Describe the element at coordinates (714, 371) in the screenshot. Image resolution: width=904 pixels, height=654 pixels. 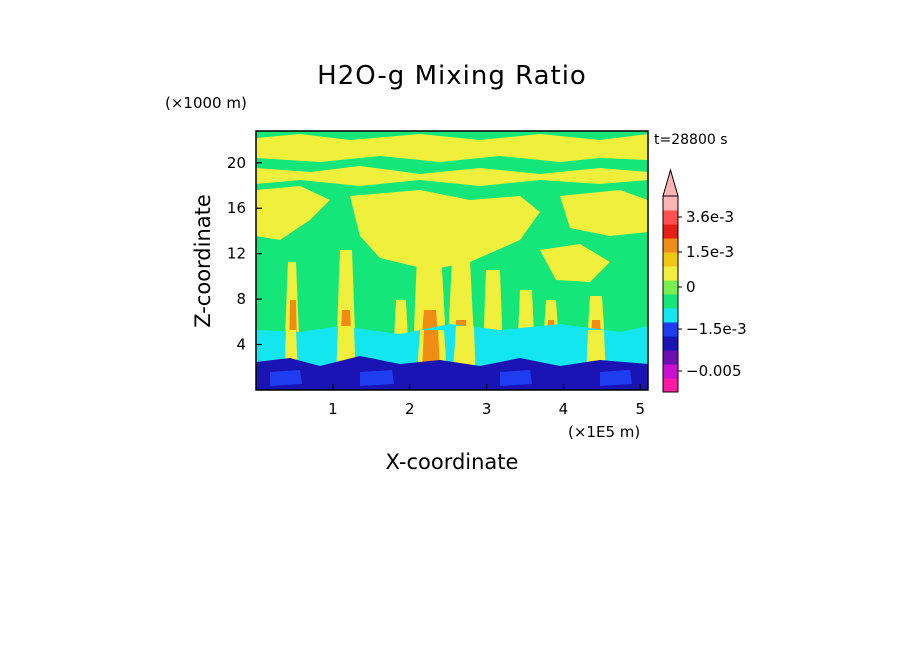
I see `colorbar-label: −0.005` at that location.